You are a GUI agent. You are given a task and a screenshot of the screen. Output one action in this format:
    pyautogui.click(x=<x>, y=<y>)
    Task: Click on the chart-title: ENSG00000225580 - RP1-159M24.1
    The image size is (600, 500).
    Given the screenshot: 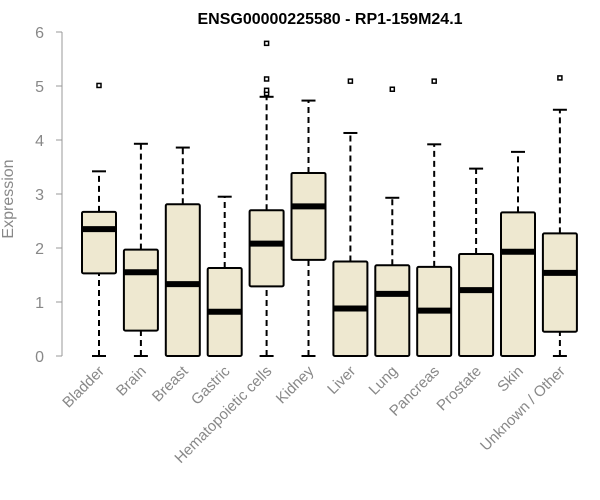 What is the action you would take?
    pyautogui.click(x=329, y=19)
    